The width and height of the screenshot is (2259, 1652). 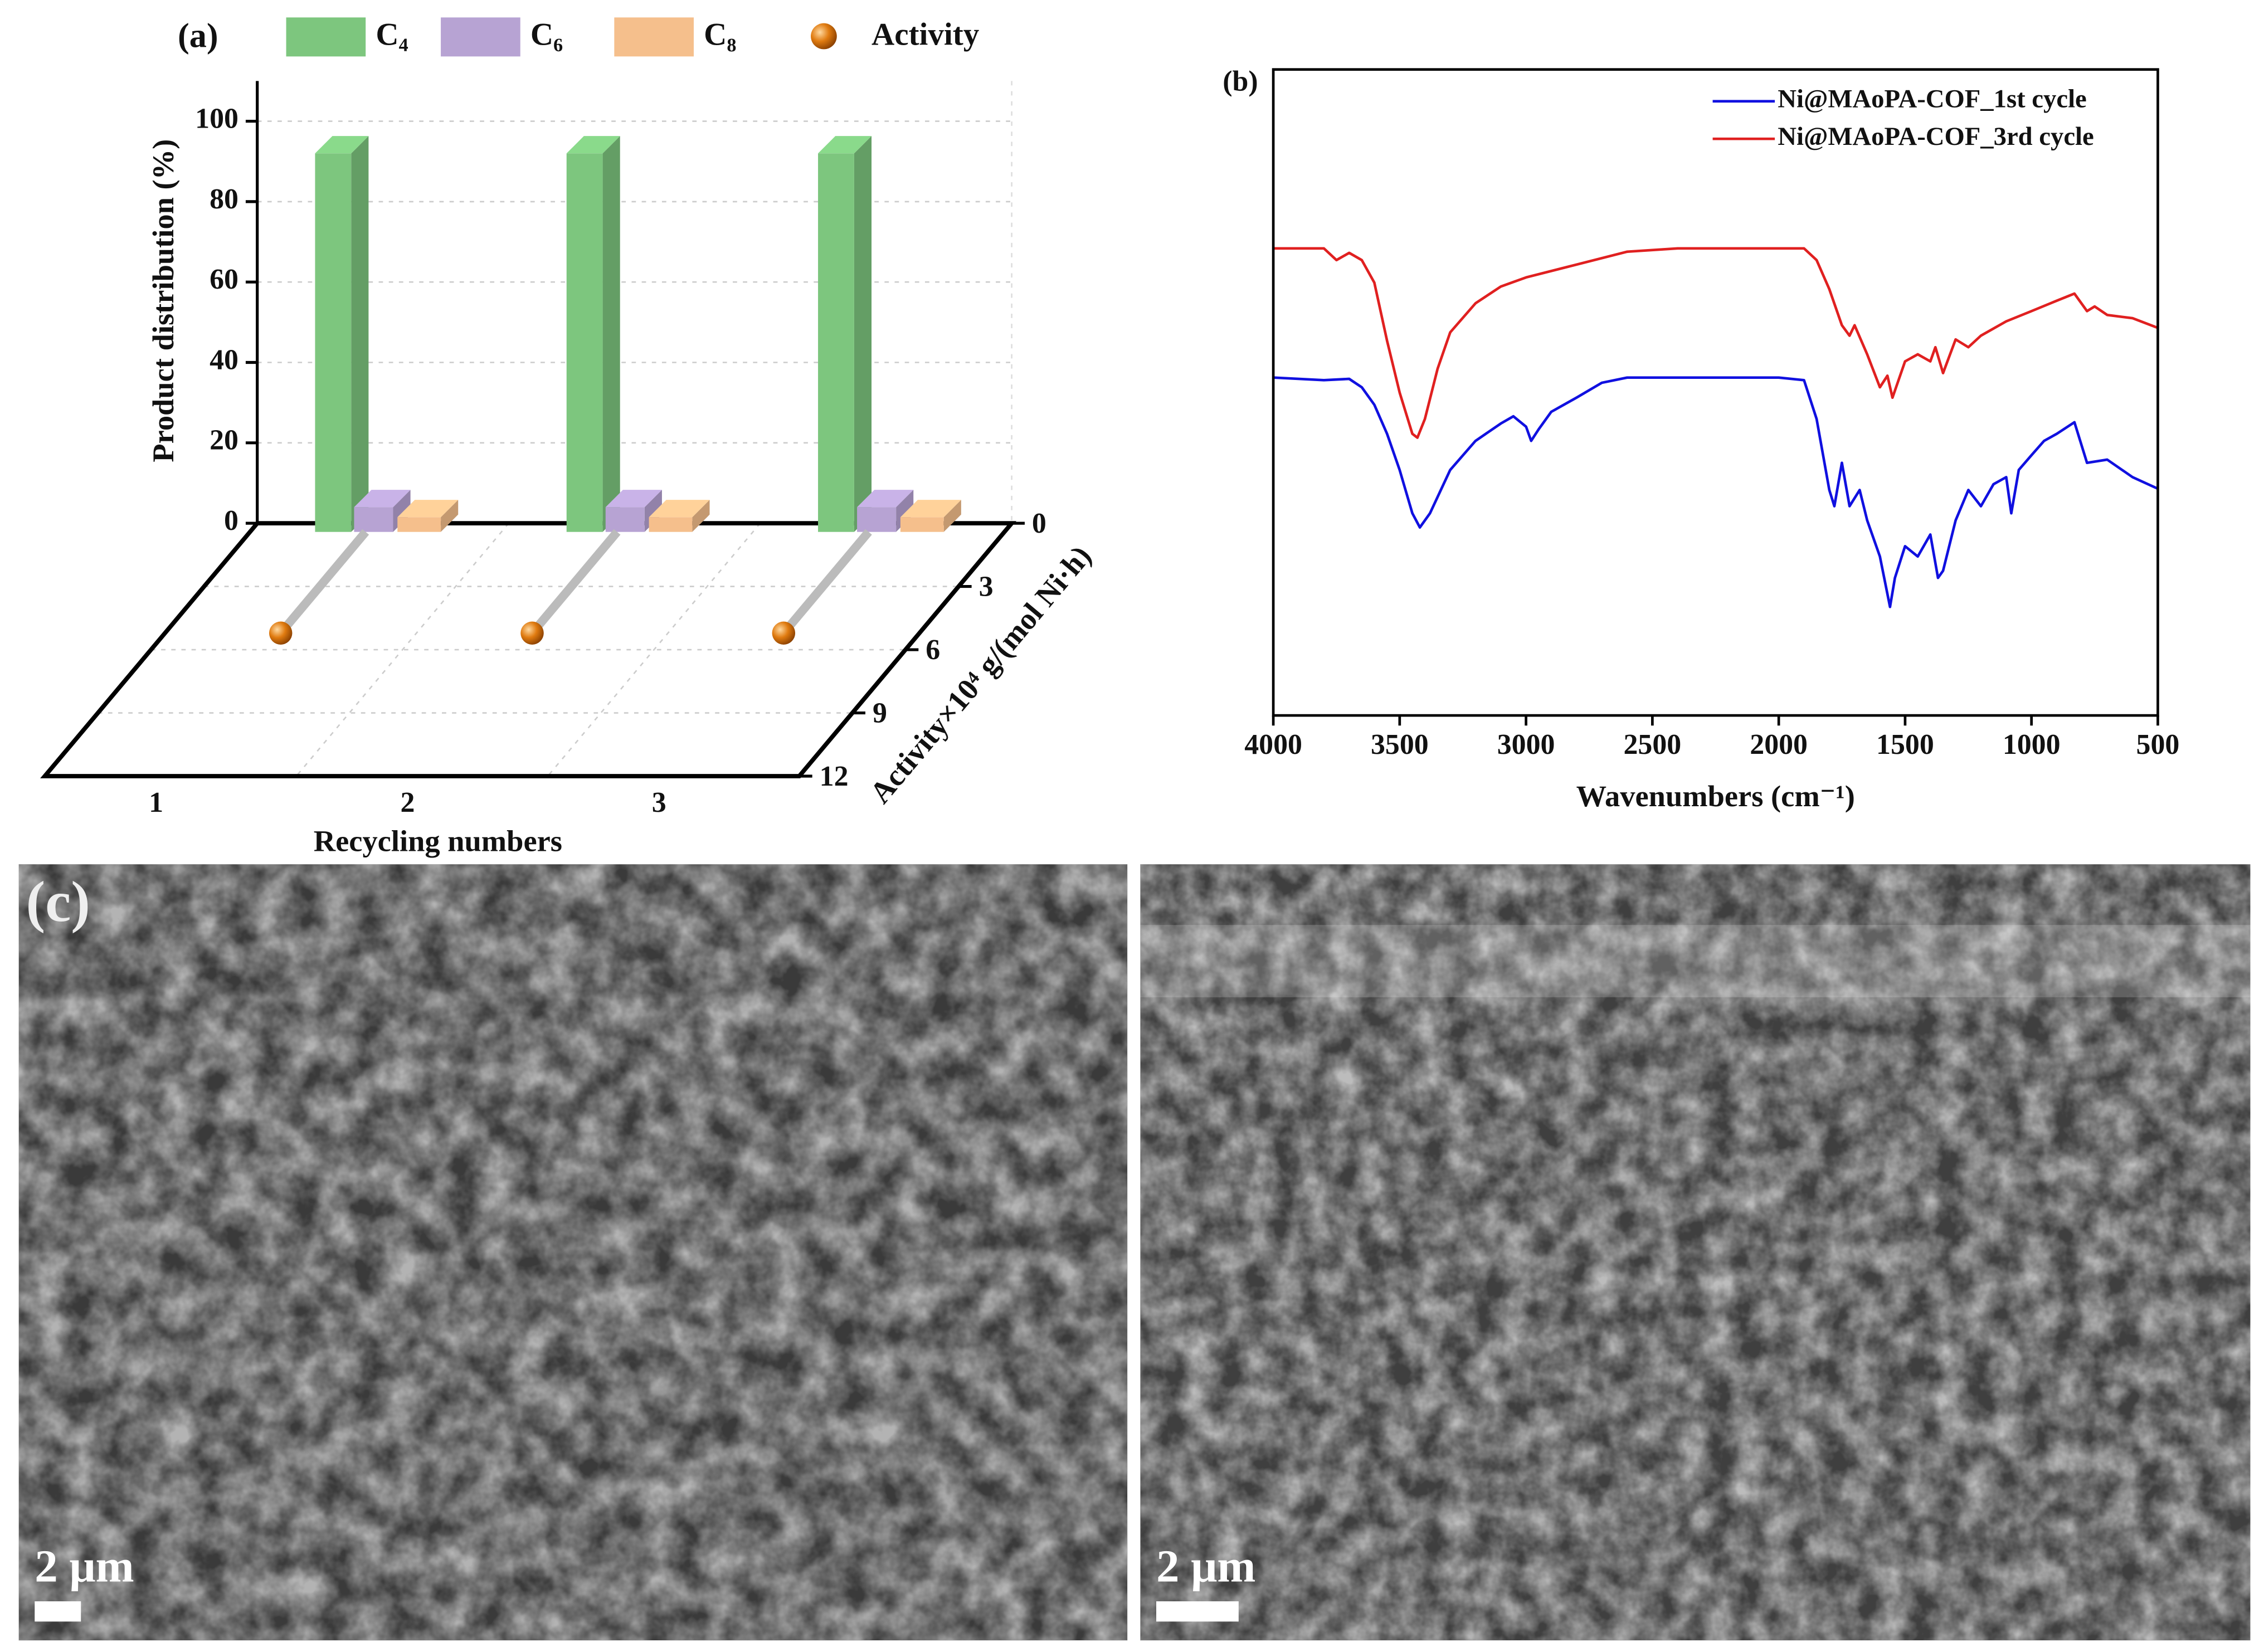 I want to click on z-tick-label: 3, so click(x=987, y=587).